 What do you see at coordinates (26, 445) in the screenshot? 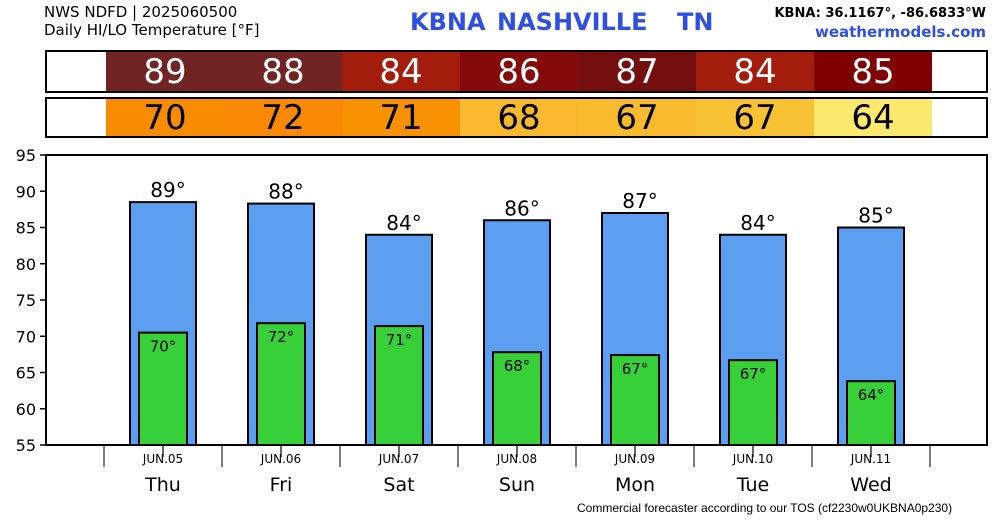
I see `y-tick-label: 55` at bounding box center [26, 445].